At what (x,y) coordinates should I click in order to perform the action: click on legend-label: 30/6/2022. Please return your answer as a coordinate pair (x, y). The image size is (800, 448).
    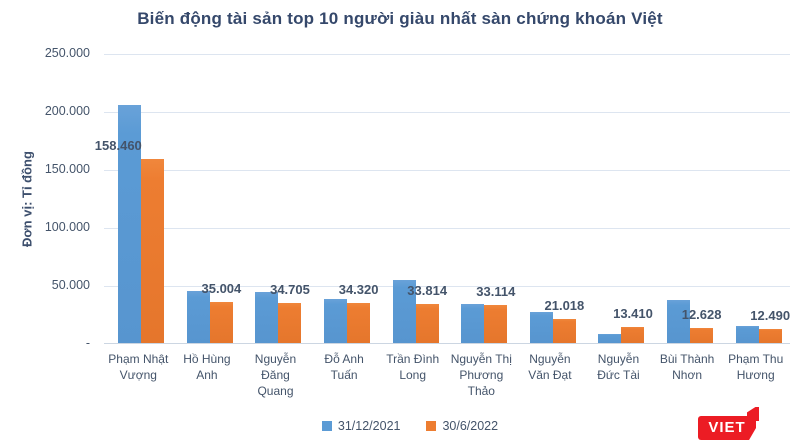
    Looking at the image, I should click on (470, 426).